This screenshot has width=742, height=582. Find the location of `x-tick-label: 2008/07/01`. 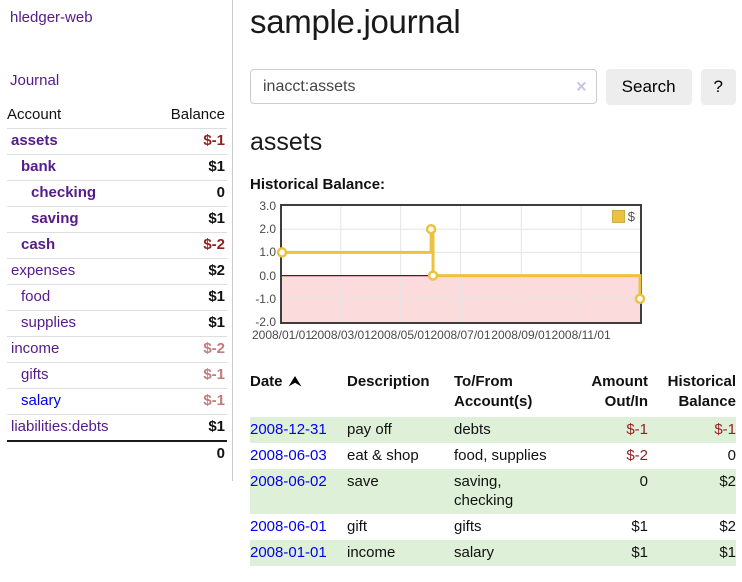

x-tick-label: 2008/07/01 is located at coordinates (460, 335).